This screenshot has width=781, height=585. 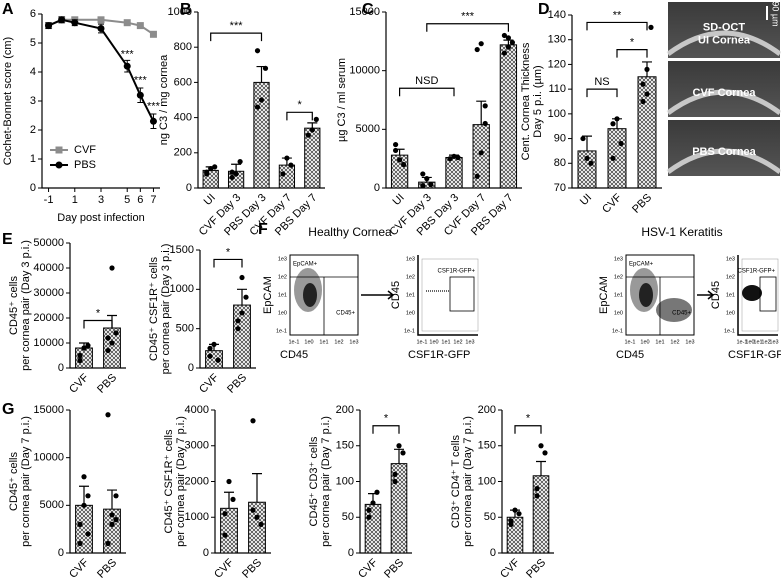 What do you see at coordinates (197, 517) in the screenshot?
I see `y-tick-label: 1000` at bounding box center [197, 517].